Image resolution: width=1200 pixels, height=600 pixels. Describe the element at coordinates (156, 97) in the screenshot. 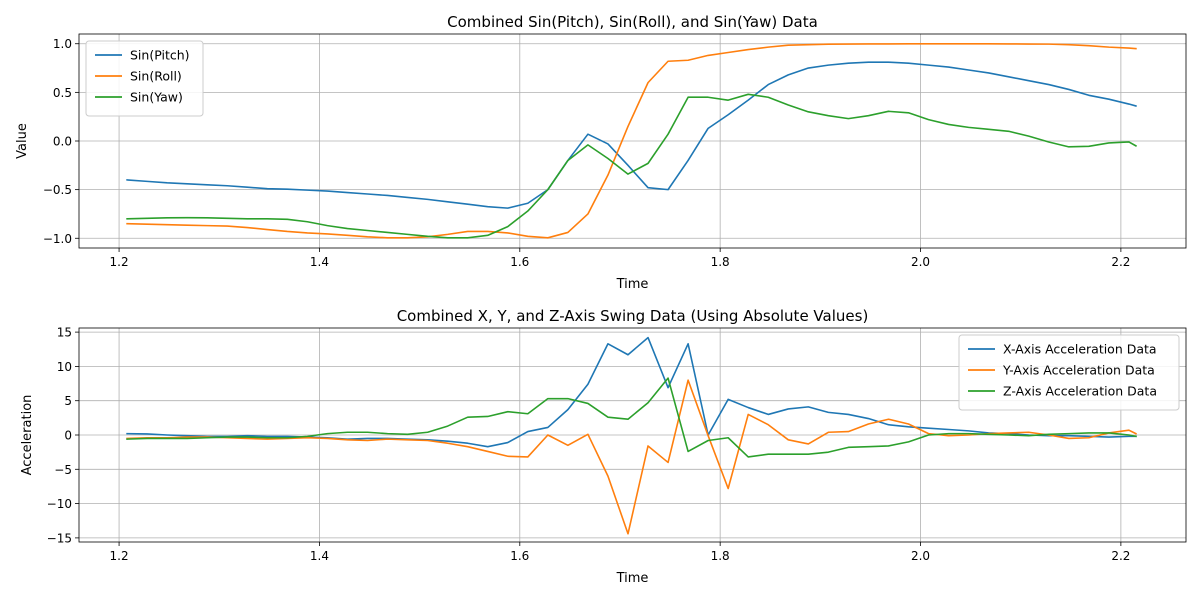

I see `legend-label-3: Sin(Yaw)` at that location.